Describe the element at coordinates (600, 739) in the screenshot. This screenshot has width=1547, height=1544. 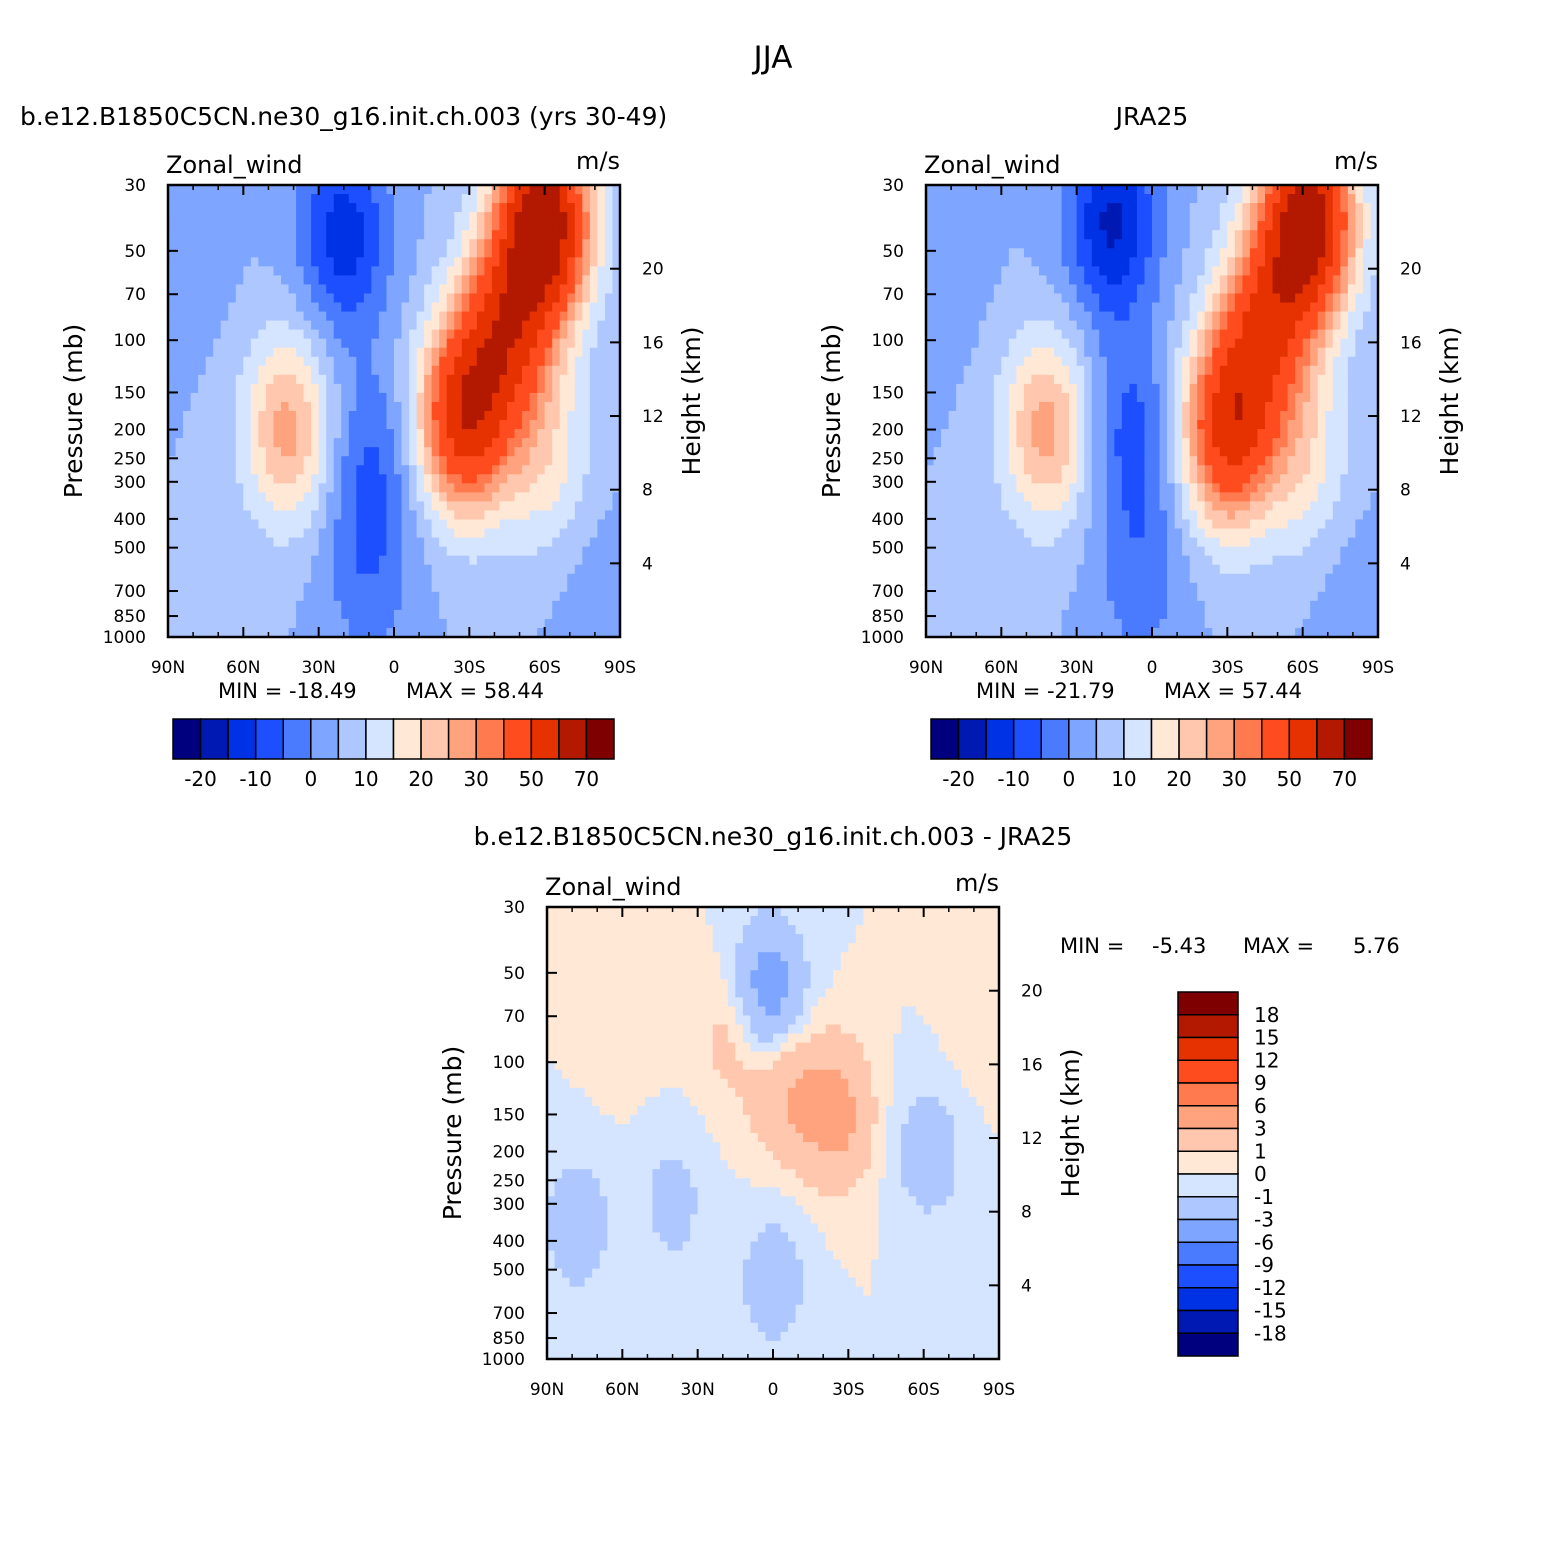
I see `colorbar-swatch` at that location.